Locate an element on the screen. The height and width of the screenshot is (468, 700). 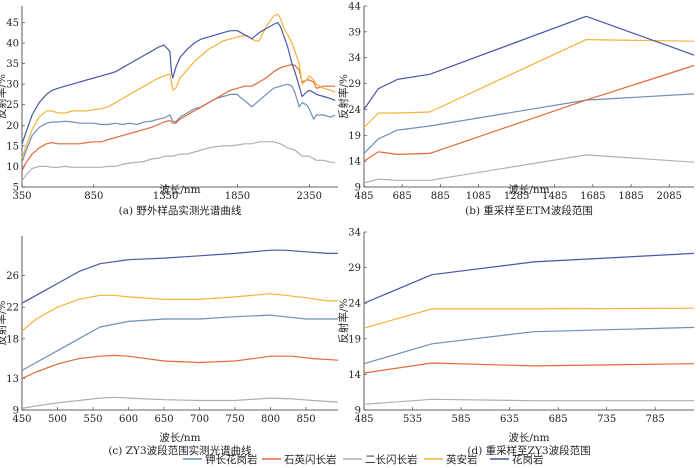
x-tick-label: 600 is located at coordinates (128, 419).